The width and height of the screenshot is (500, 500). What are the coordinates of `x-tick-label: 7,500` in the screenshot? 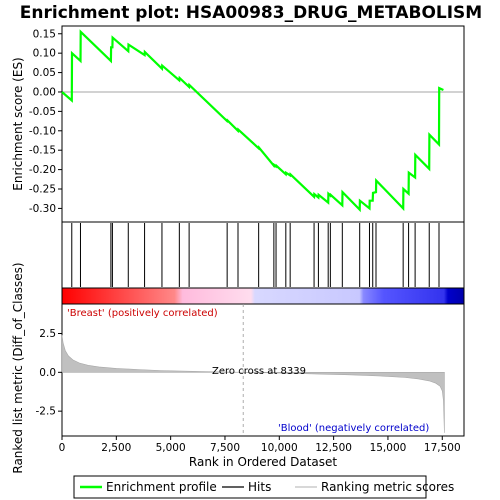 It's located at (225, 448).